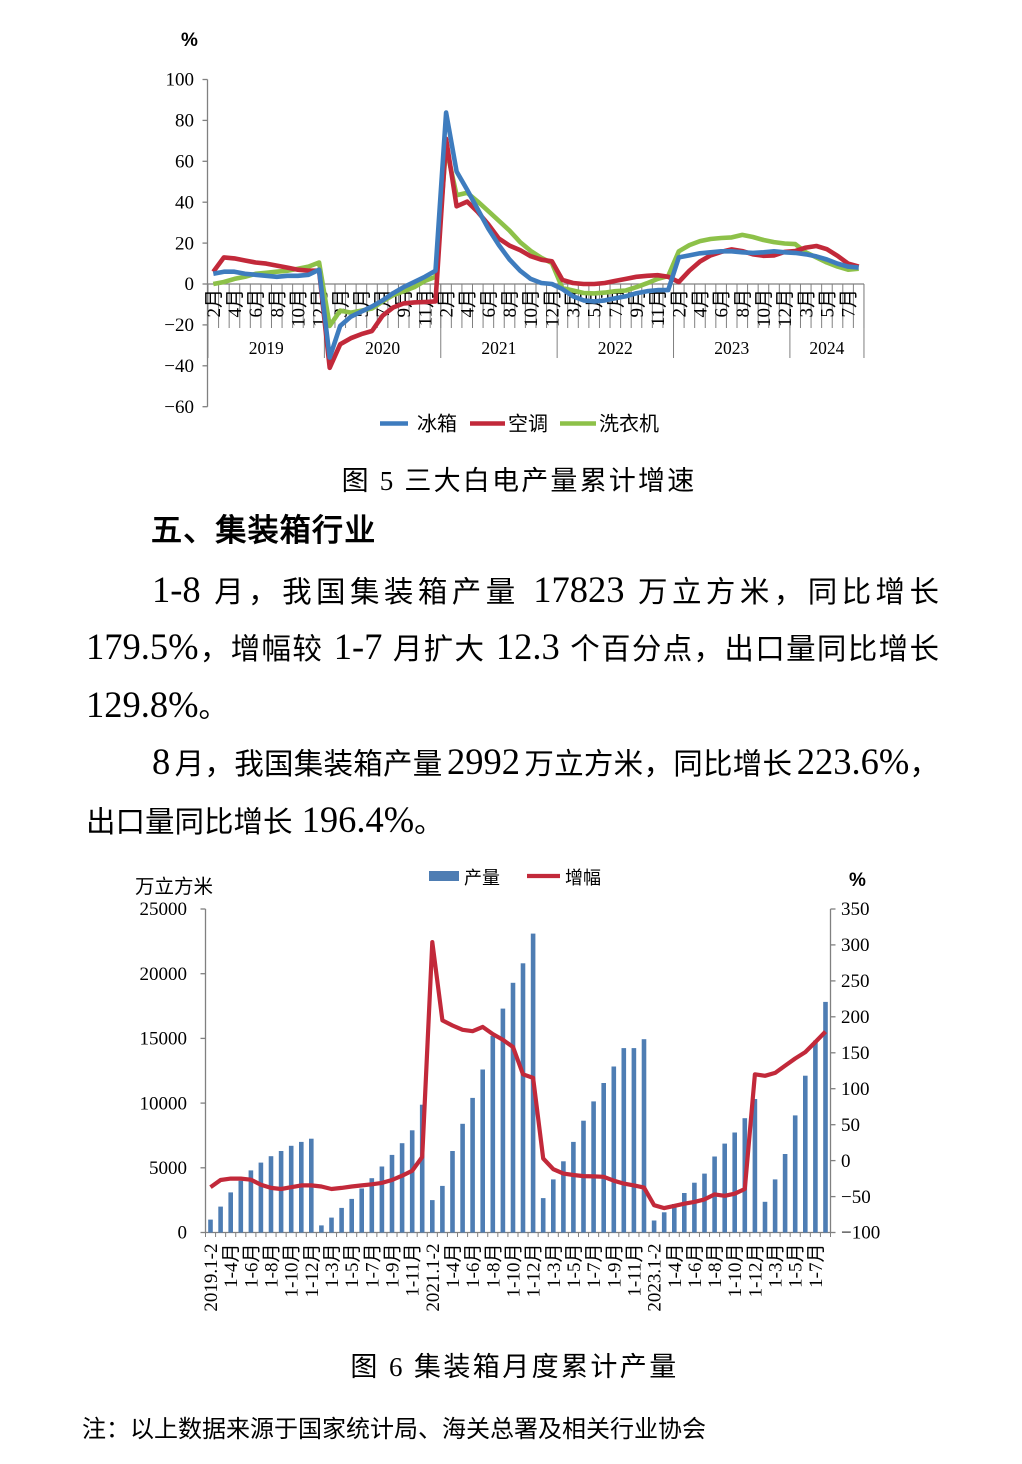  I want to click on svg-text: 3月, so click(806, 303).